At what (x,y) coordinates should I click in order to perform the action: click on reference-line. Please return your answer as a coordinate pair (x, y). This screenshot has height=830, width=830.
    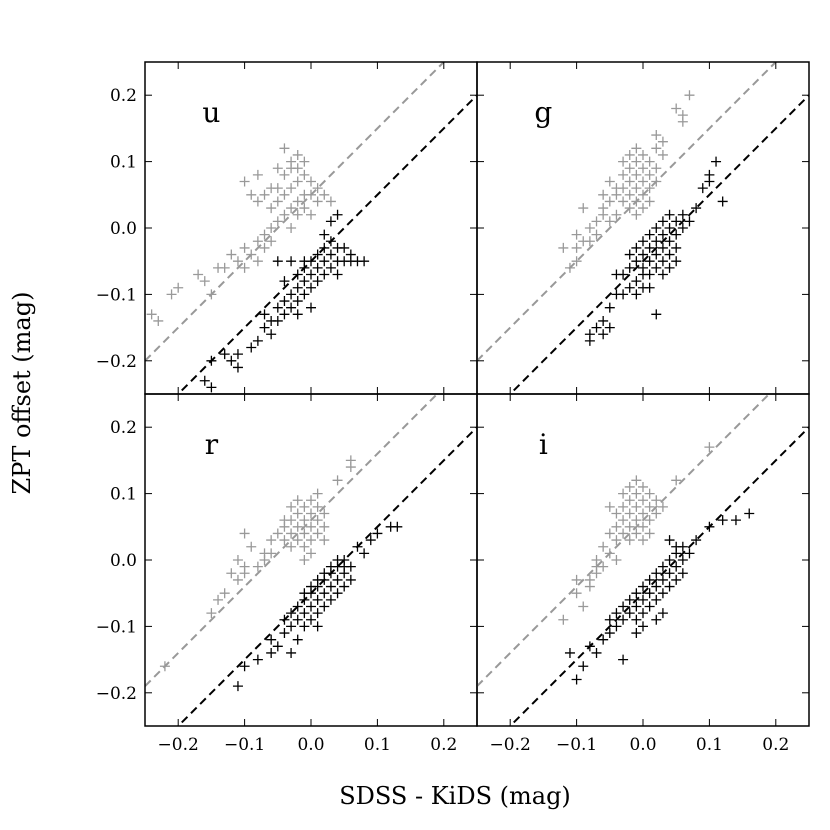
    Looking at the image, I should click on (292, 540).